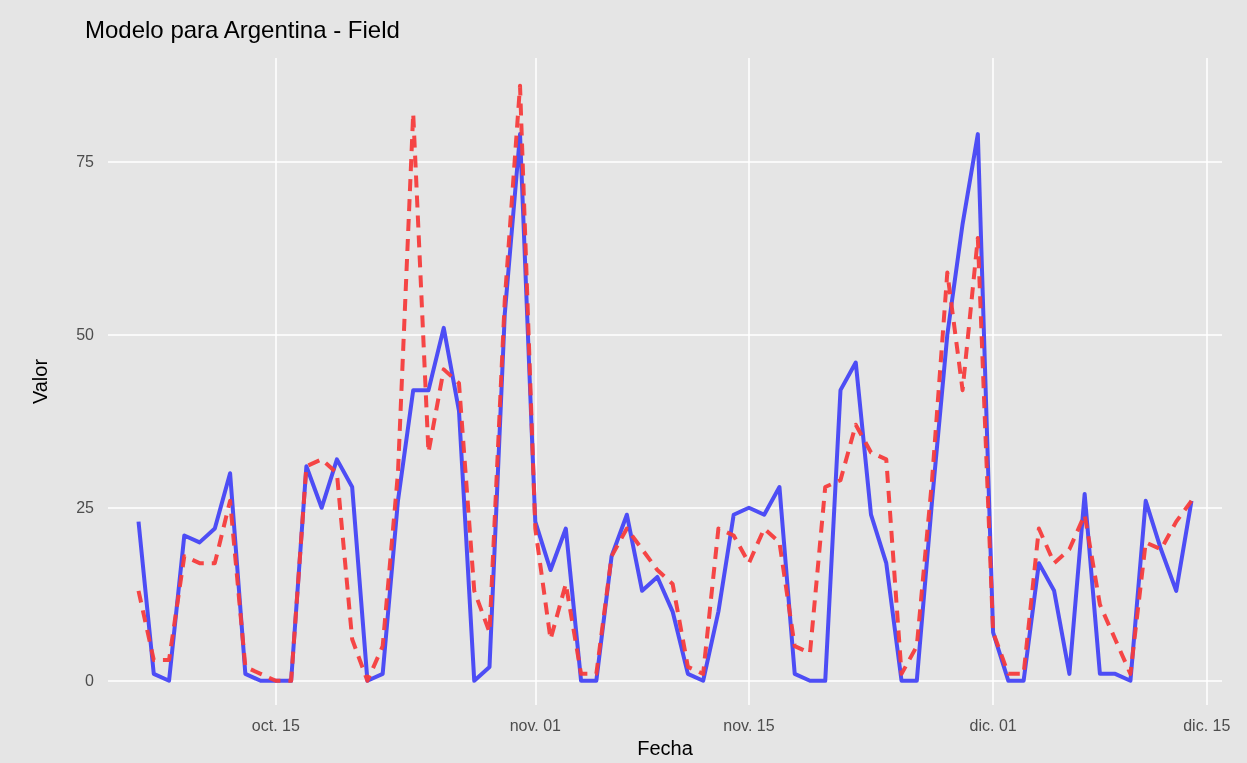  I want to click on y-tick-label: 75, so click(85, 162).